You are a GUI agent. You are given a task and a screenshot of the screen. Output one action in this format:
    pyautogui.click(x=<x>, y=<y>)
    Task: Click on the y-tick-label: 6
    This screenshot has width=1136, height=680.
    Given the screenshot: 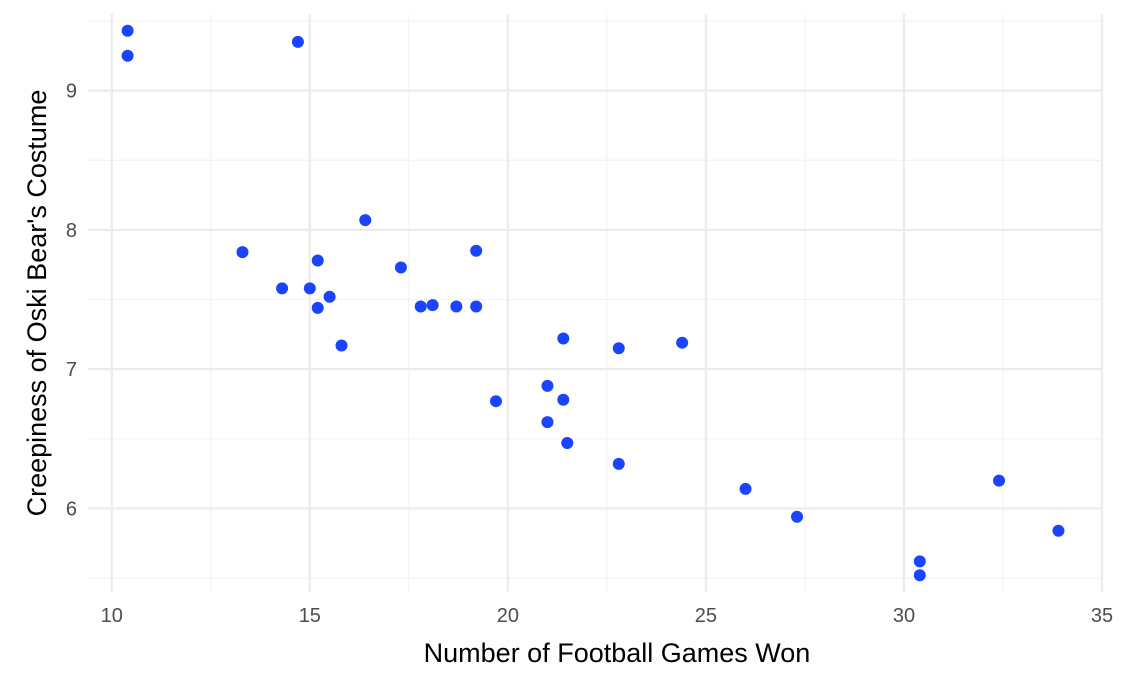 What is the action you would take?
    pyautogui.click(x=71, y=509)
    